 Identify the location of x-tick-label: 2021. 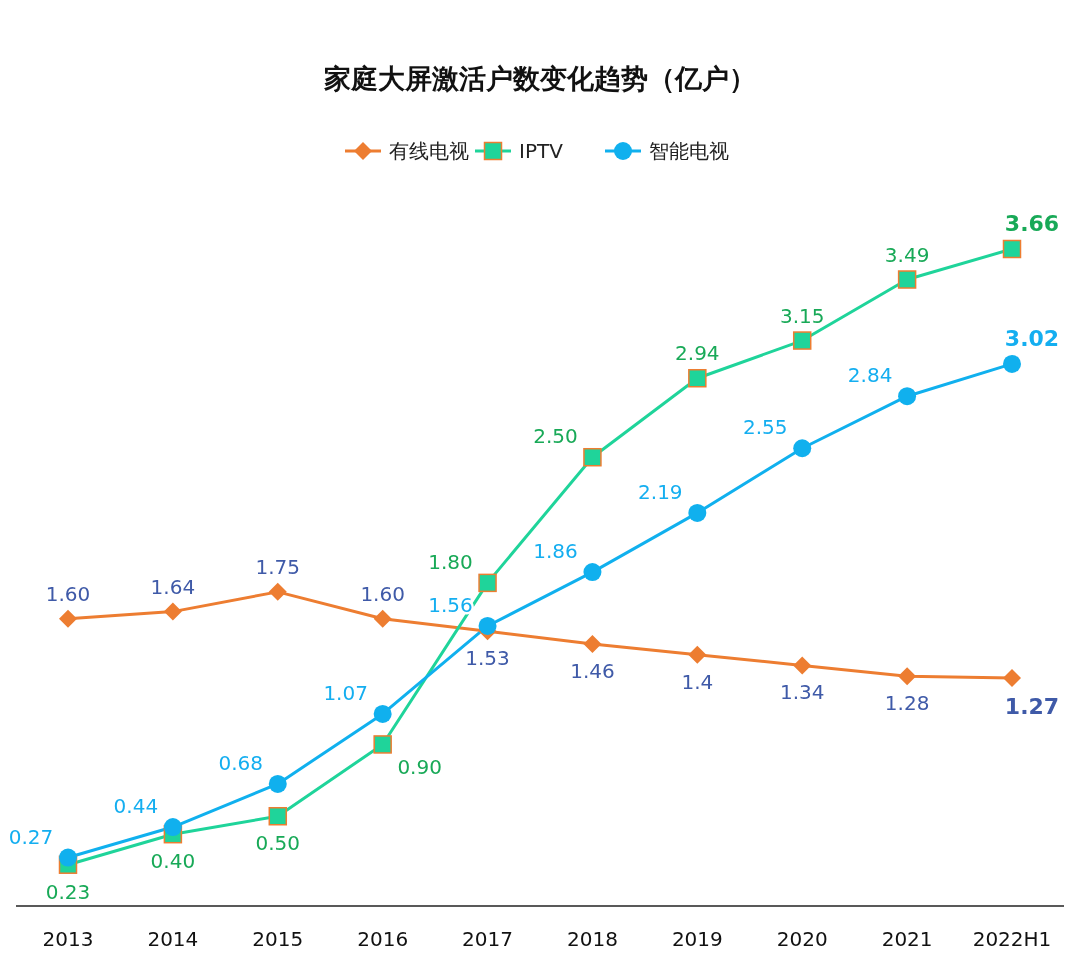
(907, 939).